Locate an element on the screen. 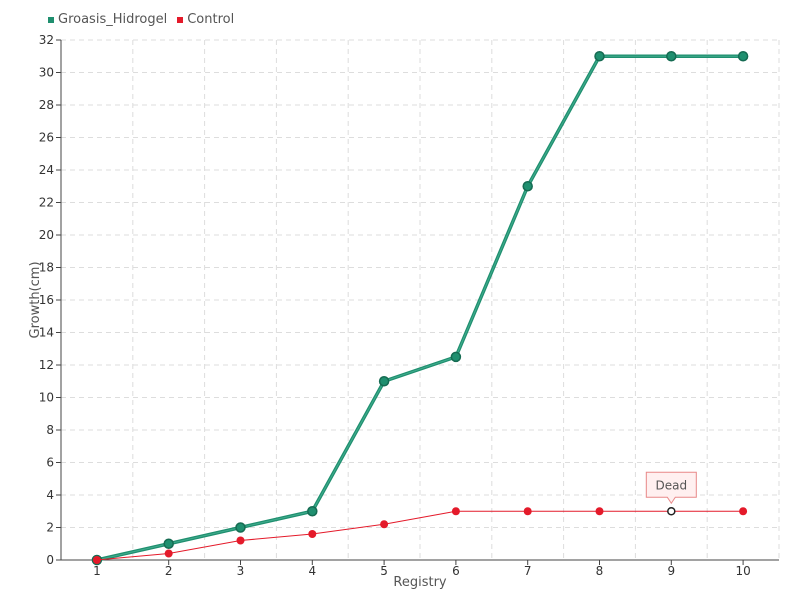 This screenshot has height=600, width=800. y-tick-label: 20 is located at coordinates (46, 235).